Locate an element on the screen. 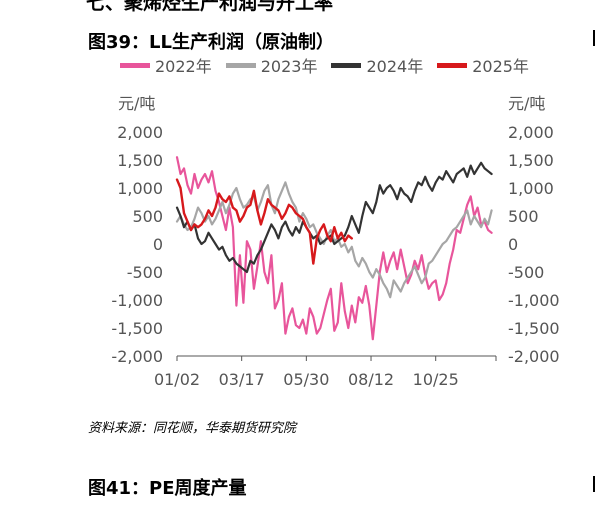 The width and height of the screenshot is (599, 507). source-note: 资料来源：同花顺，华泰期货研究院 is located at coordinates (192, 428).